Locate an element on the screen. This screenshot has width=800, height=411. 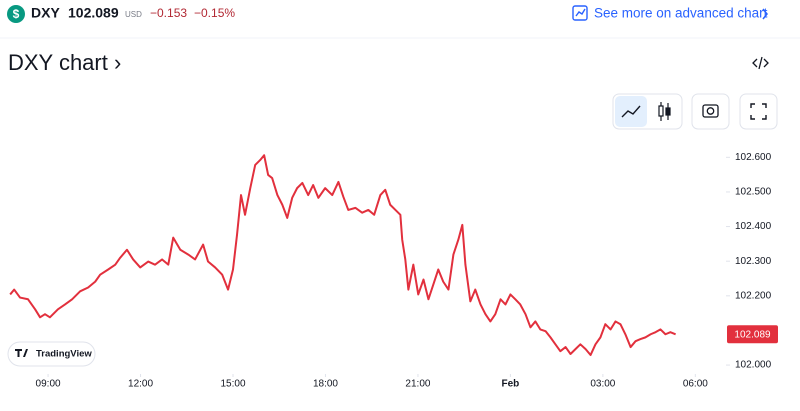
link-text: See more on advanced chart is located at coordinates (681, 13).